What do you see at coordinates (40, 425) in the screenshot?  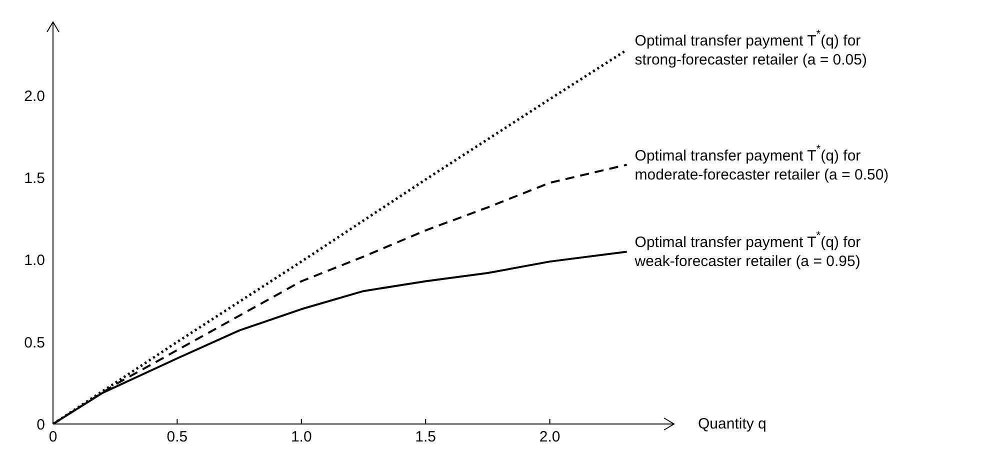 I see `y-tick-label: 0` at bounding box center [40, 425].